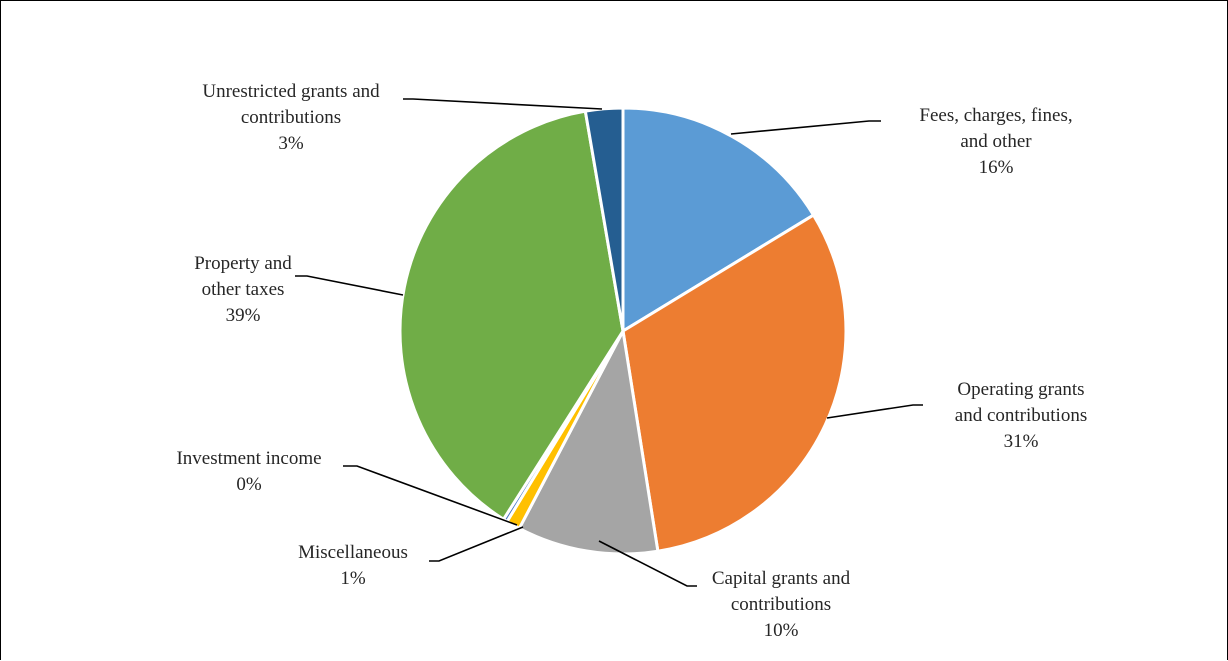 The width and height of the screenshot is (1228, 661). I want to click on data-label-percent: 31%, so click(1021, 441).